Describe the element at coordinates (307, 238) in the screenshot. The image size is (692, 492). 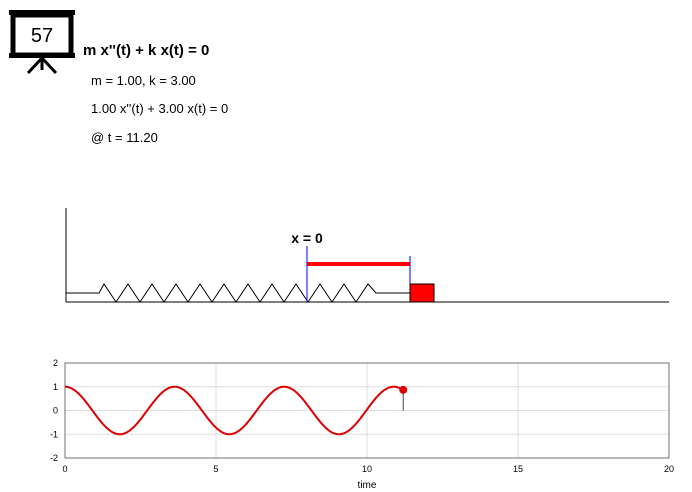
I see `equilibrium-label: x = 0` at that location.